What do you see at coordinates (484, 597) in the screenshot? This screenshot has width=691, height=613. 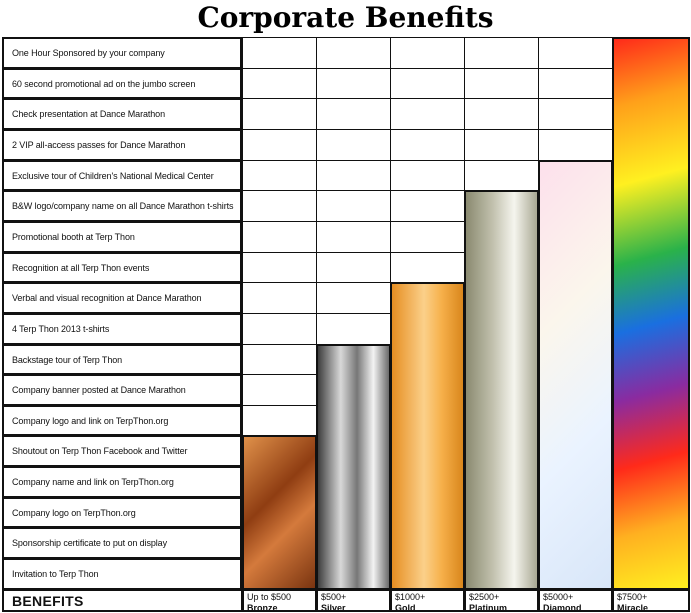 I see `tier-amount: $2500+` at bounding box center [484, 597].